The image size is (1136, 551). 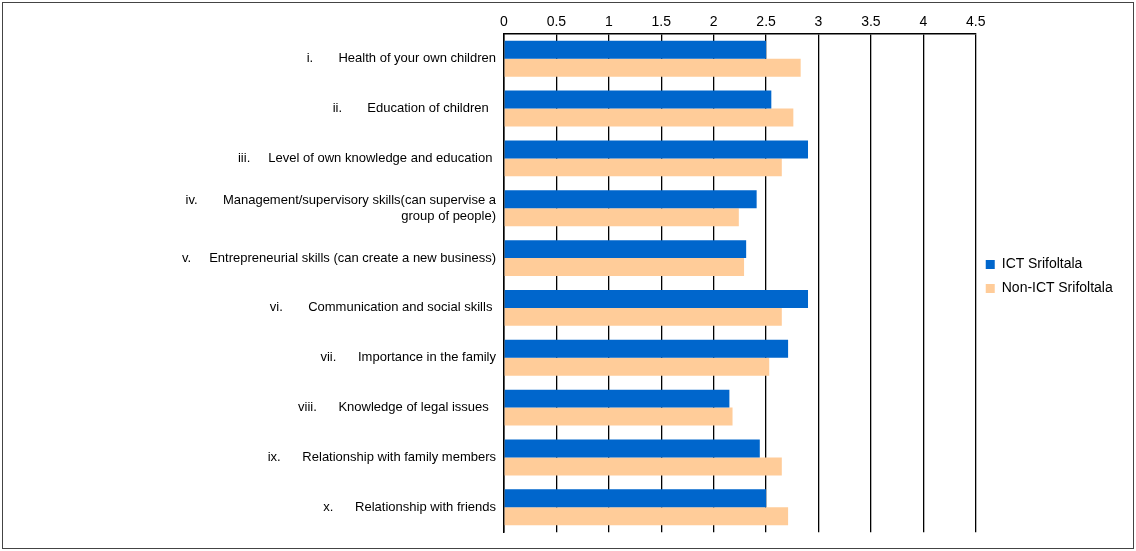 I want to click on x-tick-label: 2.5, so click(x=766, y=21).